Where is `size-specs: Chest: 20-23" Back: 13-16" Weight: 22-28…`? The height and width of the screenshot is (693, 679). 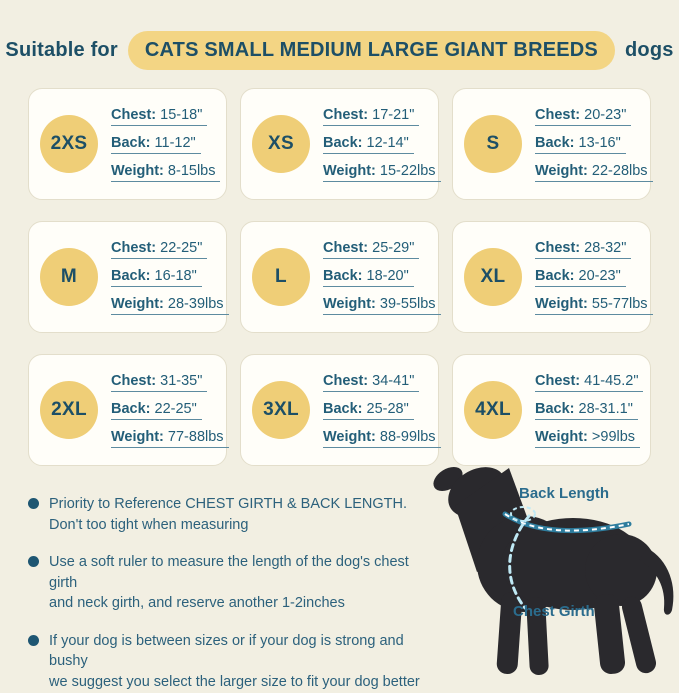 size-specs: Chest: 20-23" Back: 13-16" Weight: 22-28… is located at coordinates (594, 144).